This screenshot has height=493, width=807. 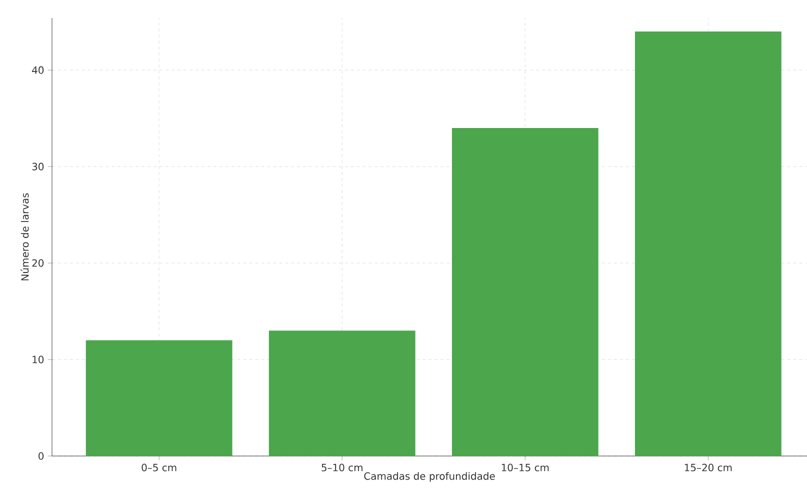 What do you see at coordinates (38, 70) in the screenshot?
I see `y-tick-label: 40` at bounding box center [38, 70].